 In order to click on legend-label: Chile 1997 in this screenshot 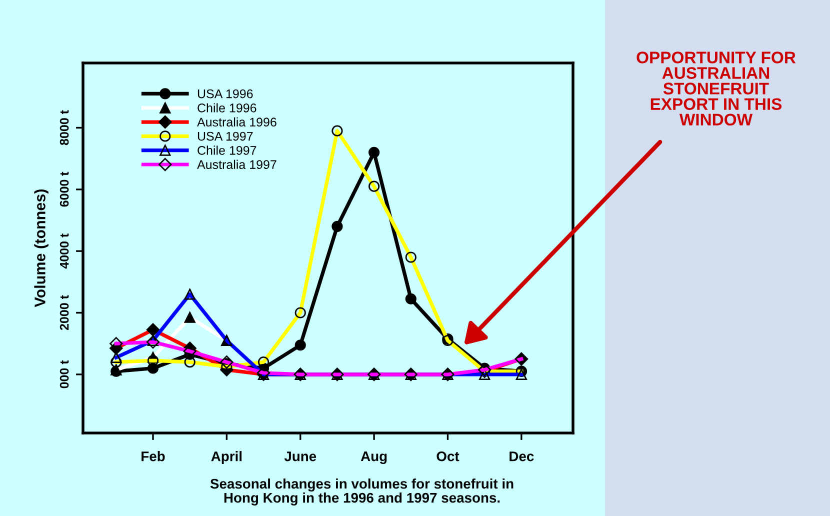, I will do `click(227, 150)`.